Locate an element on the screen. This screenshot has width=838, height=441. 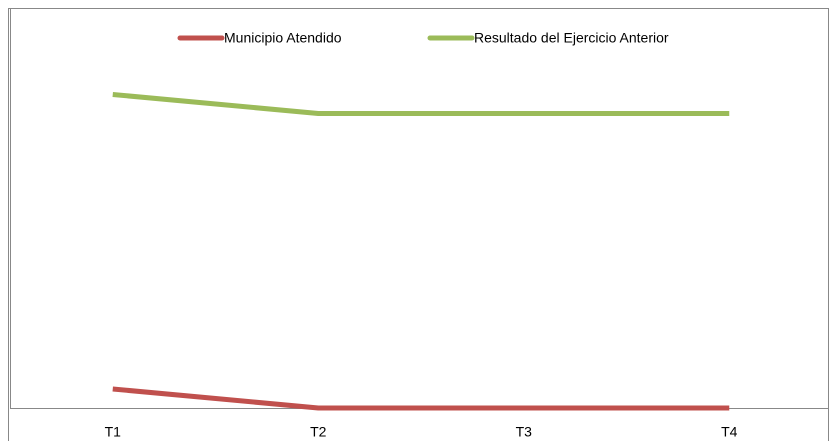
x-tick-label: T1 is located at coordinates (113, 432).